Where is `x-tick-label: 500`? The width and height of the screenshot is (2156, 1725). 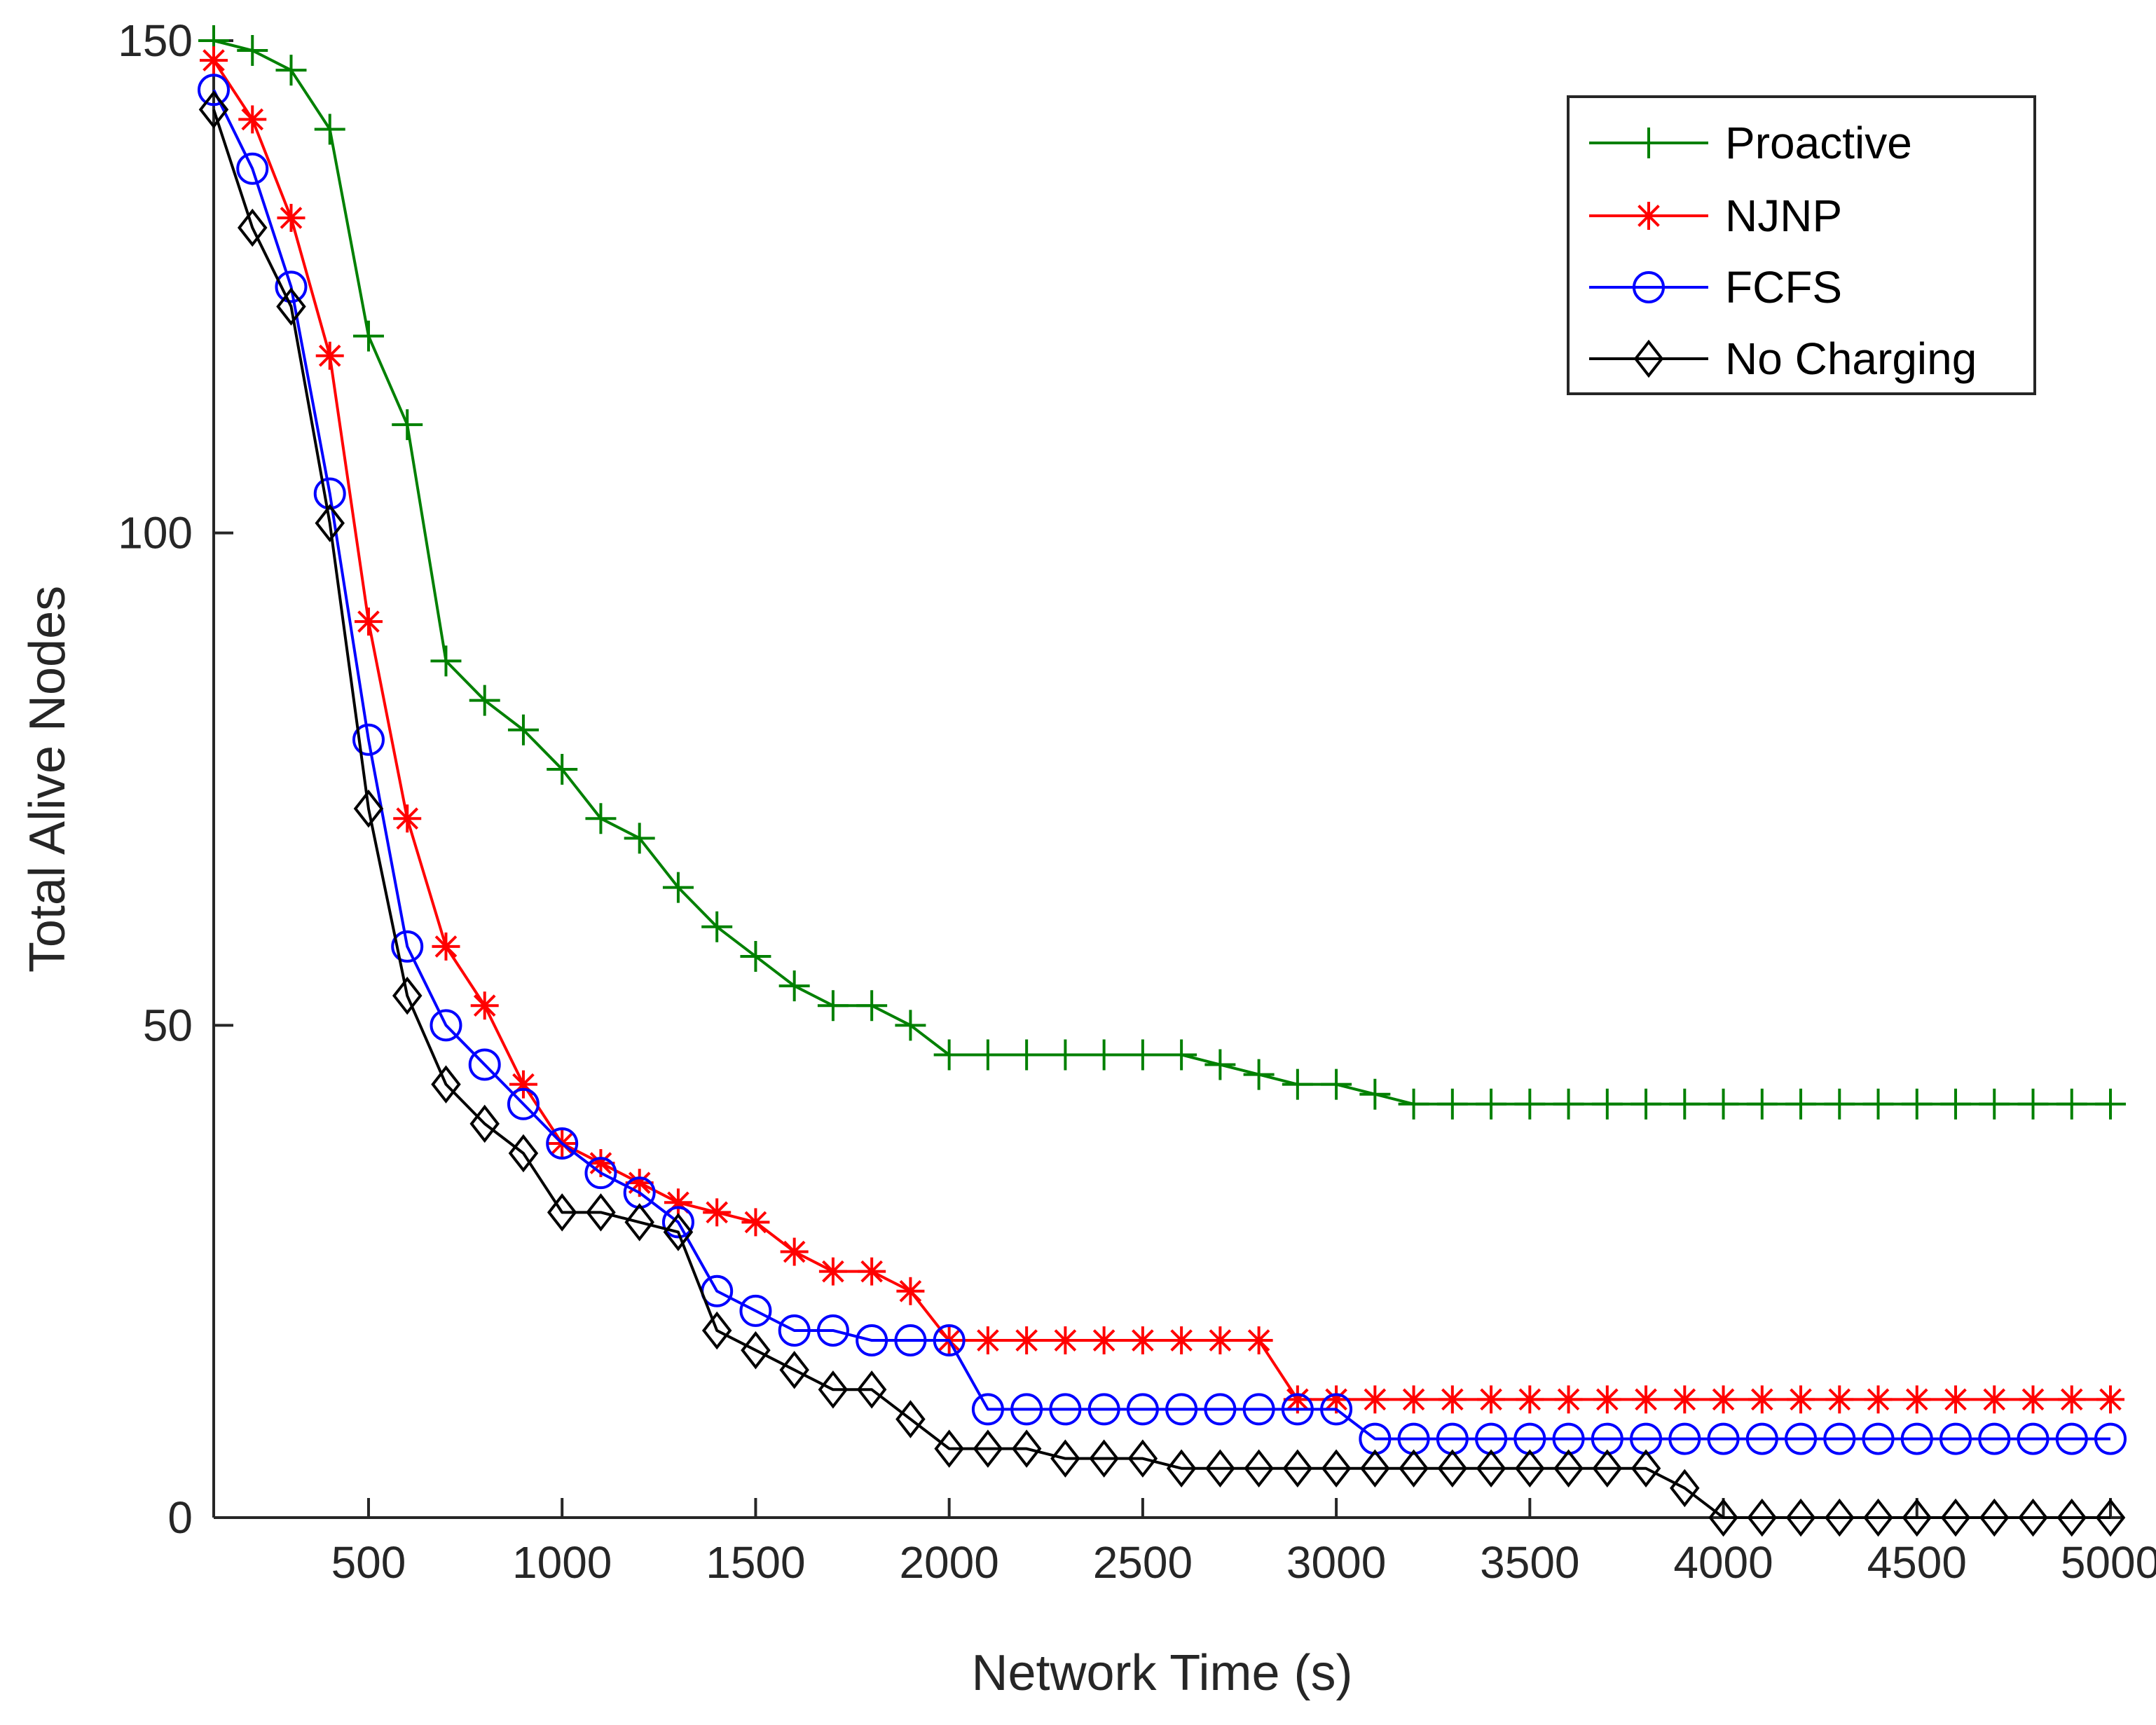 x-tick-label: 500 is located at coordinates (368, 1562).